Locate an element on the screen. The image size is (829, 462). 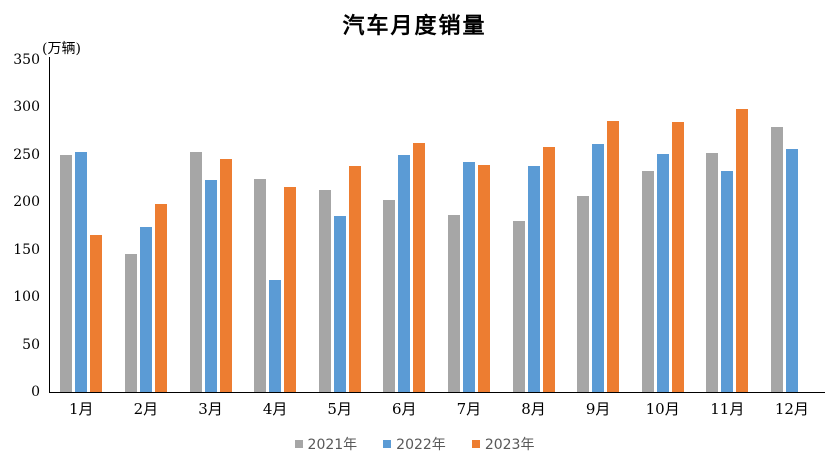
x-tick-label: 1月 is located at coordinates (81, 409).